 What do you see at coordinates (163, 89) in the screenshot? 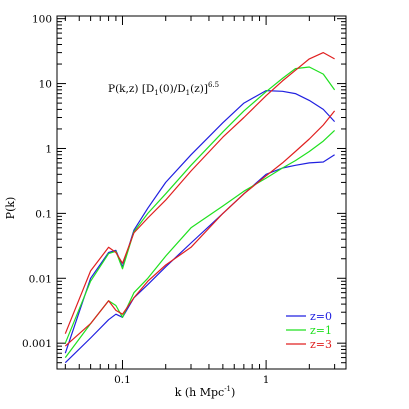
I see `annotation: P(k,z) [D1(0)/D1(z)]6.5` at bounding box center [163, 89].